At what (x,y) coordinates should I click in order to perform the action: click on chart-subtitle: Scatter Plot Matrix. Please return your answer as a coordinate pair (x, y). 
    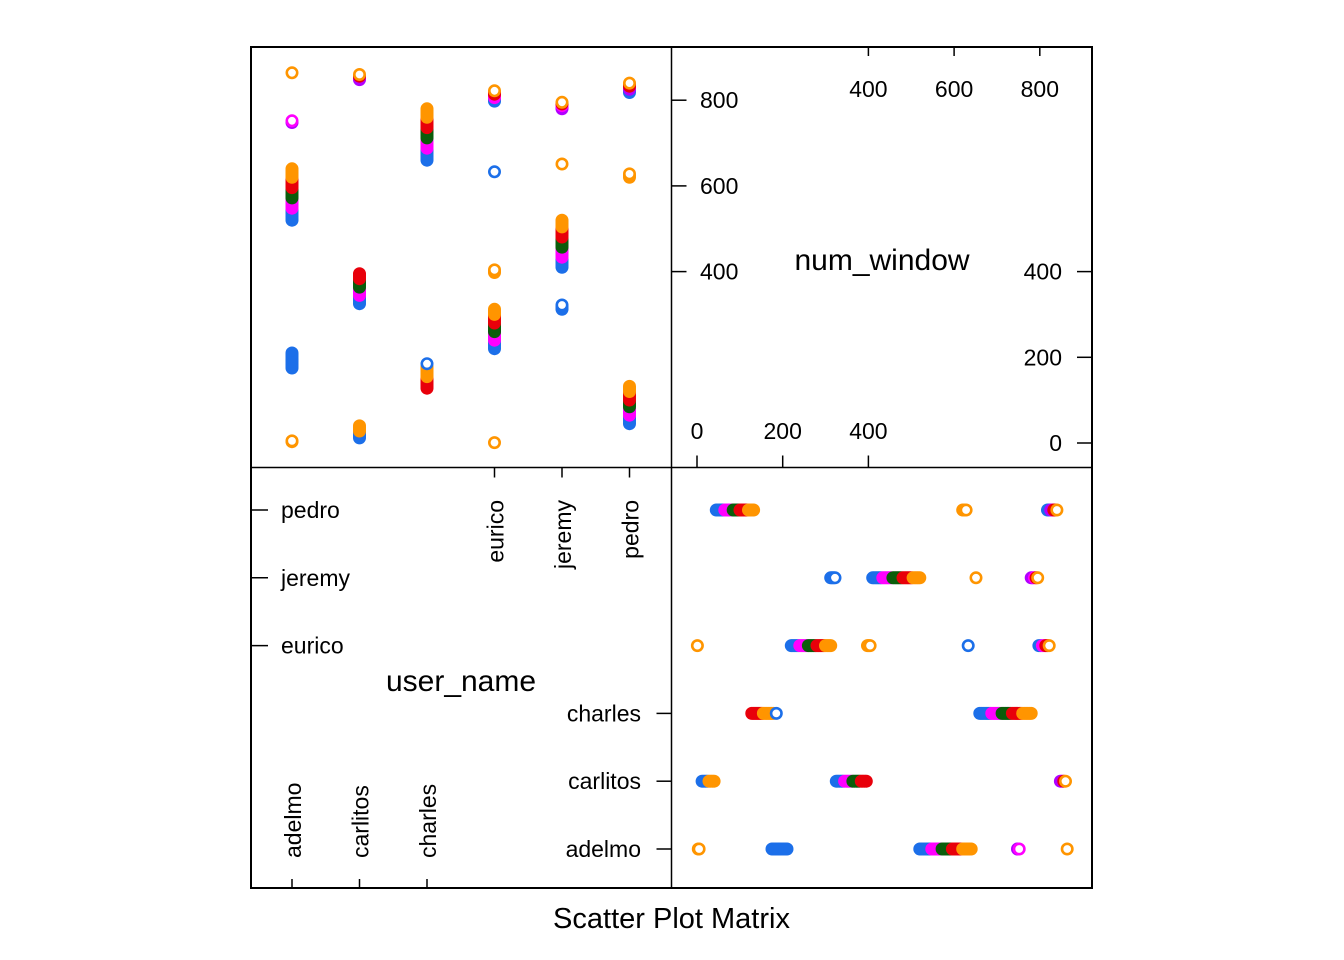
    Looking at the image, I should click on (671, 919).